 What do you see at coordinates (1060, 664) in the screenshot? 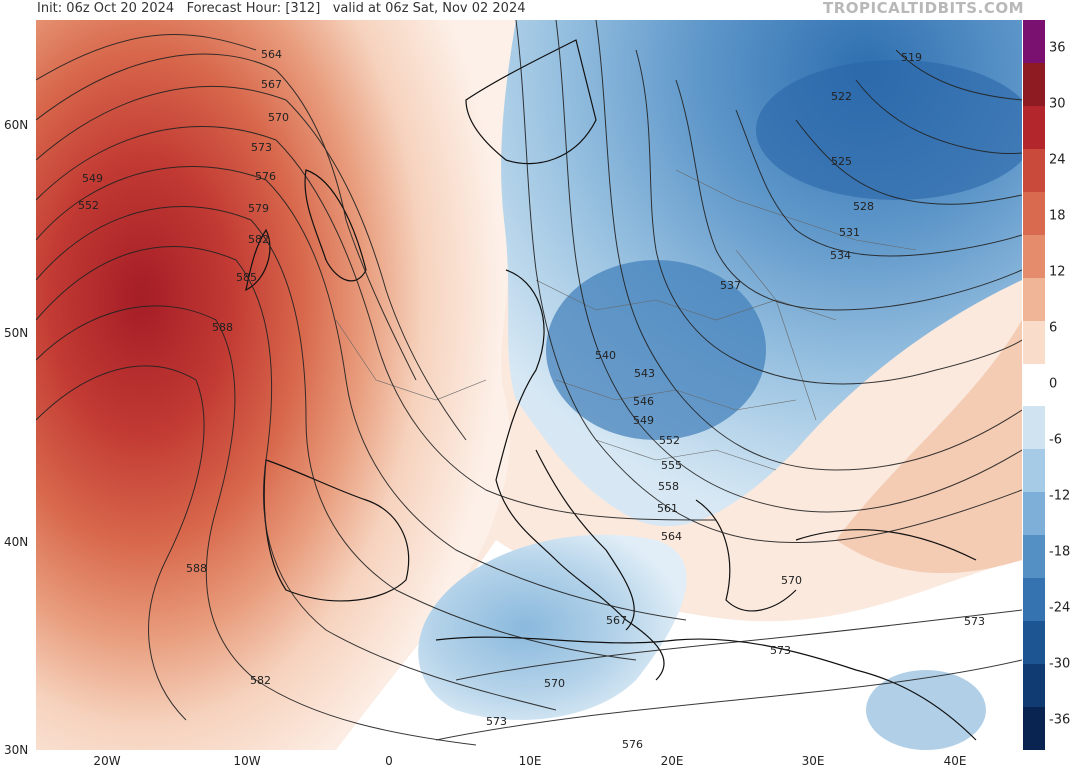
I see `colorbar-label: -30` at bounding box center [1060, 664].